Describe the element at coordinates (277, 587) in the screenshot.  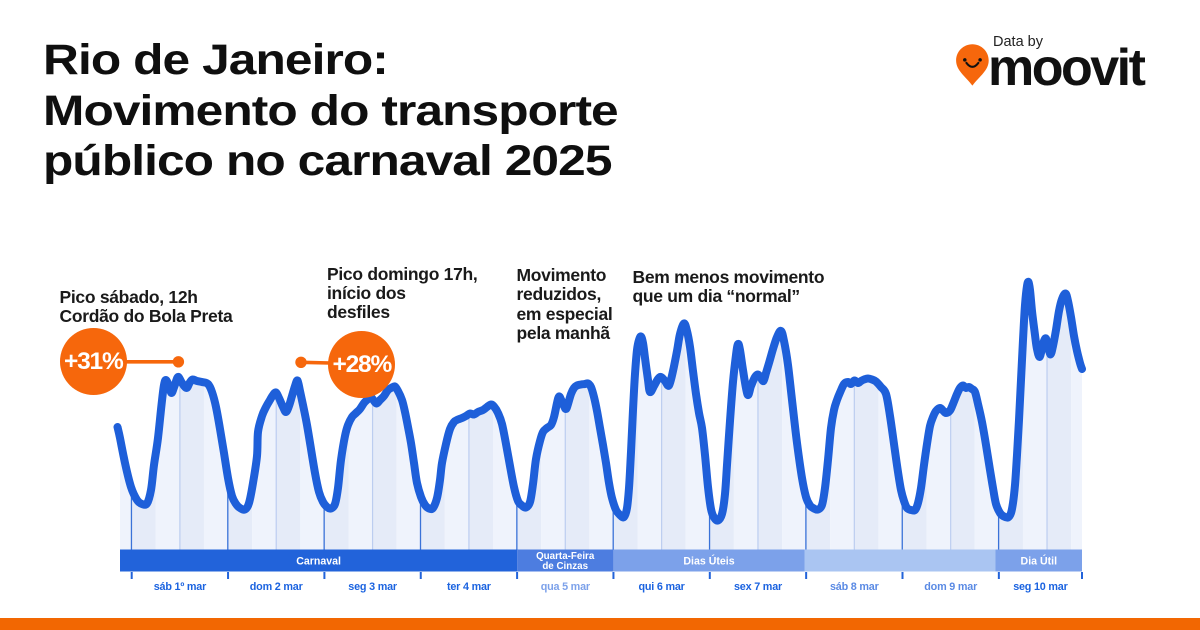
I see `svg-text: dom 2 mar` at that location.